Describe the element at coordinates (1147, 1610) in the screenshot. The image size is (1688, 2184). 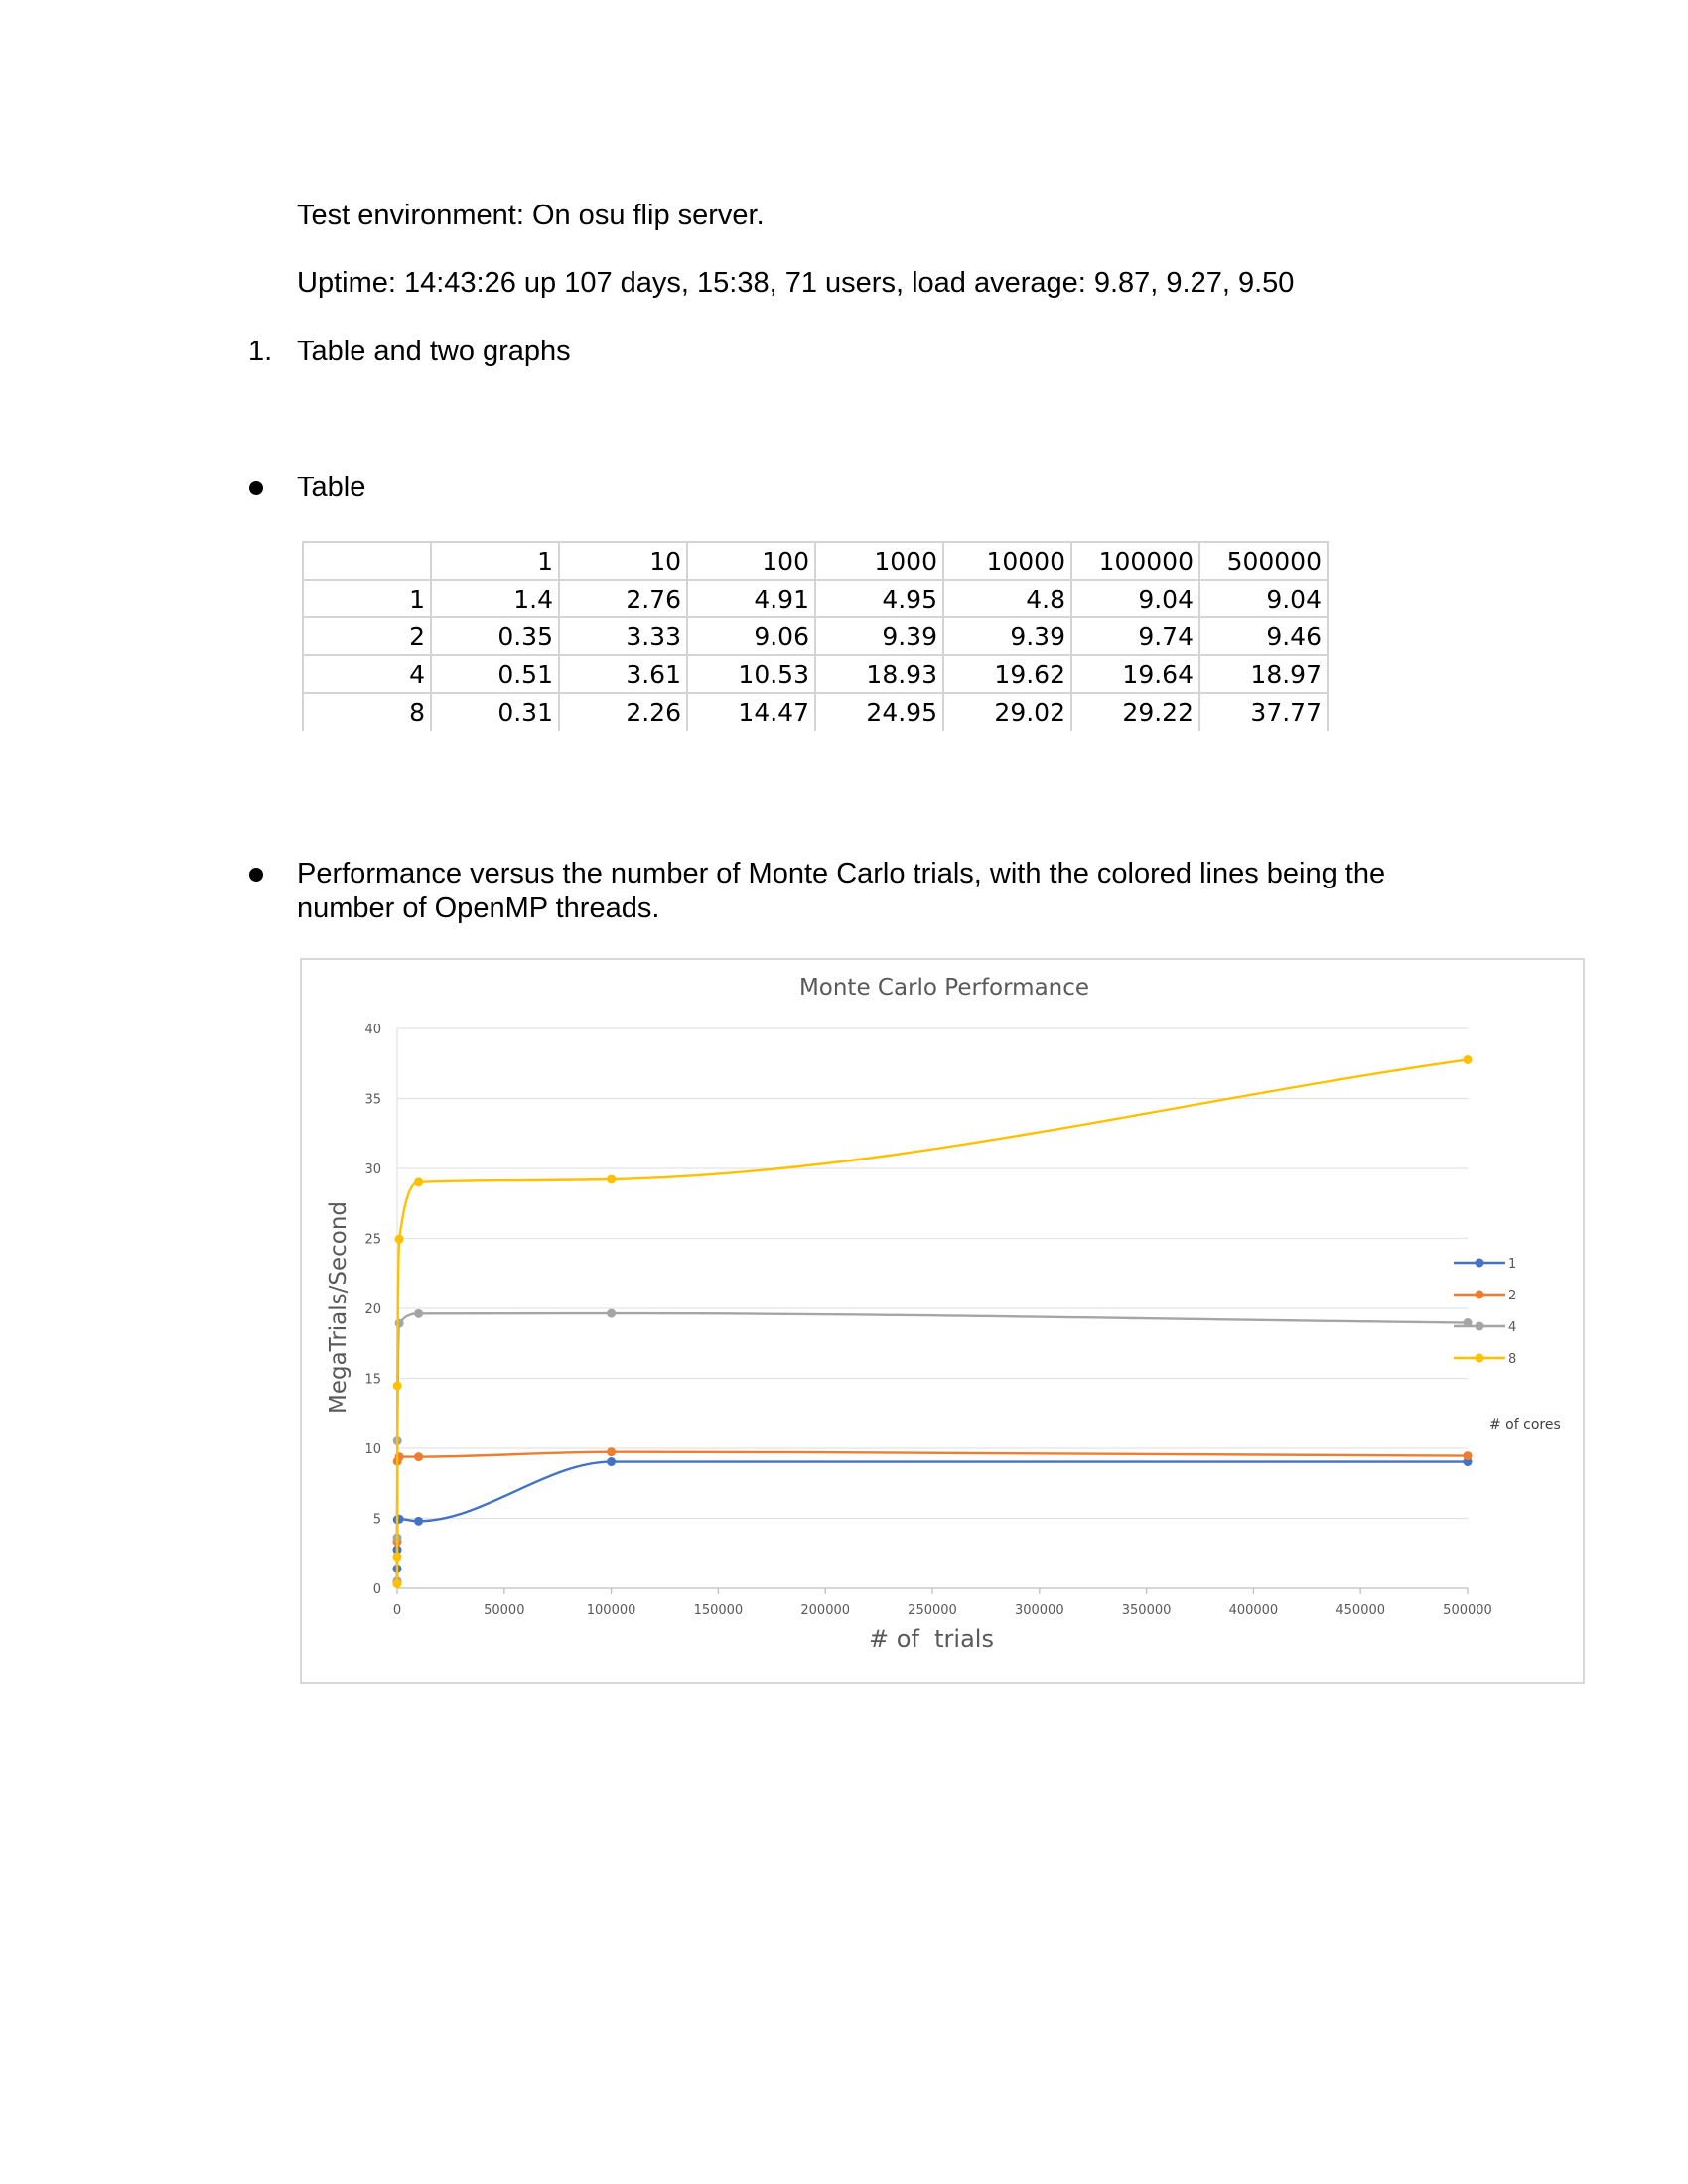
I see `x-tick-label: 350000` at that location.